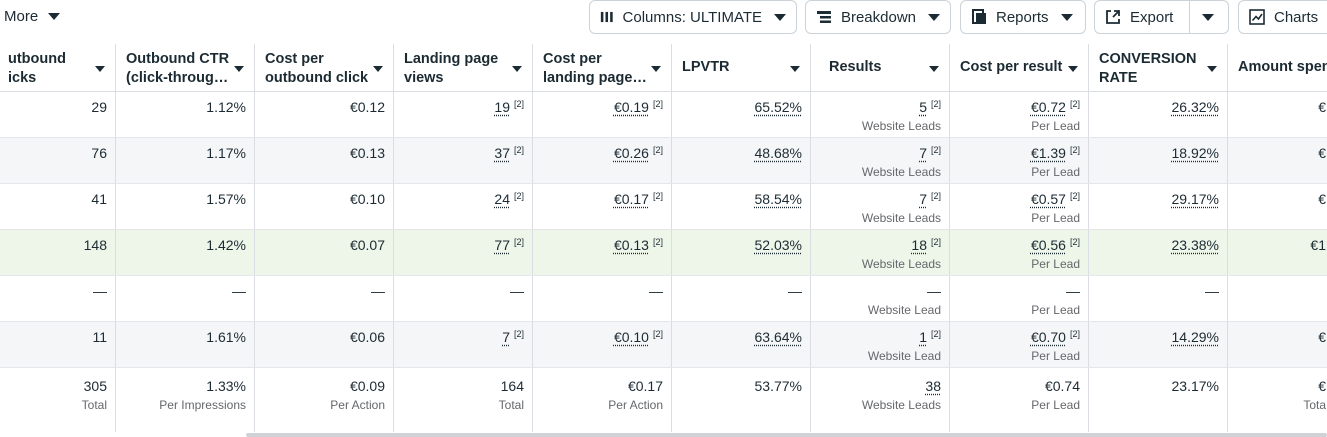  What do you see at coordinates (99, 107) in the screenshot?
I see `cell-value: 29` at bounding box center [99, 107].